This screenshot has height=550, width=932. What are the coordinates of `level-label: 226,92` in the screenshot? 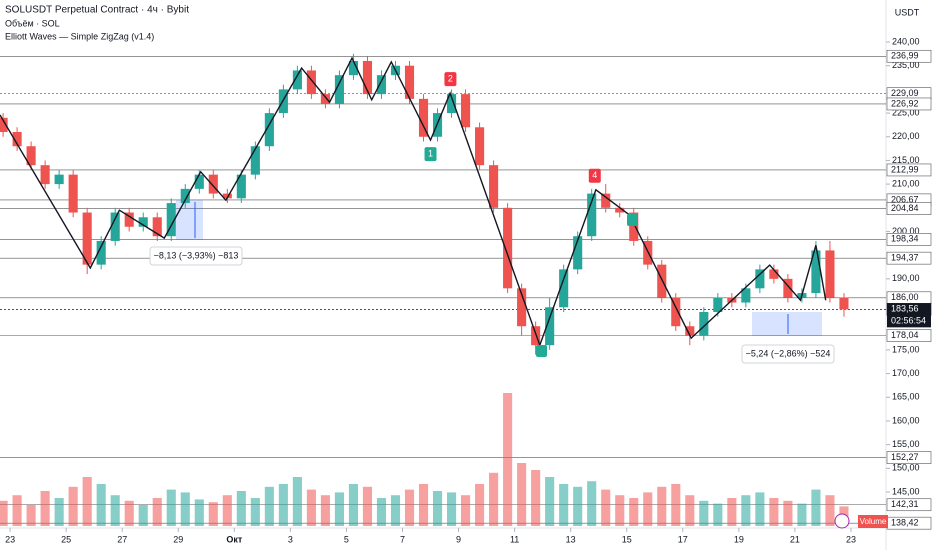 It's located at (905, 103).